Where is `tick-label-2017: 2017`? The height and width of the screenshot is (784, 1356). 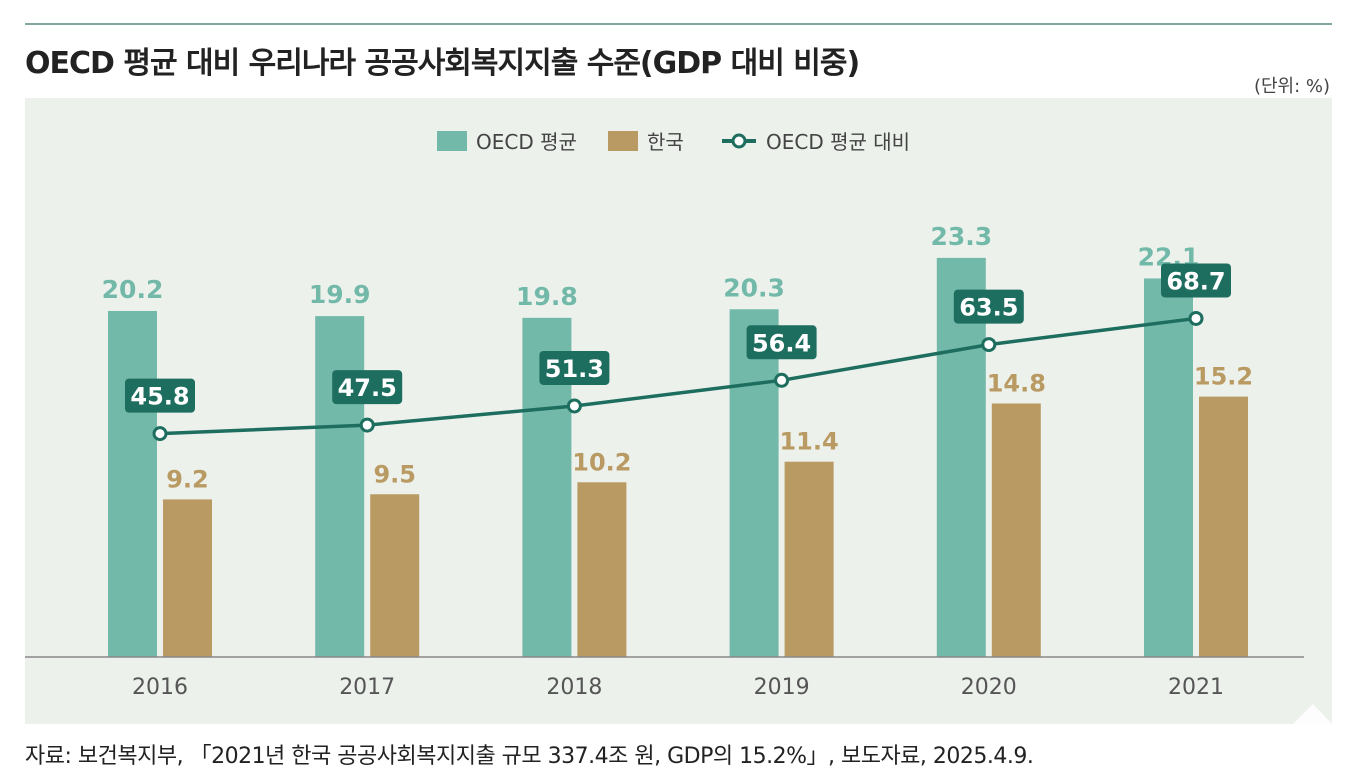 tick-label-2017: 2017 is located at coordinates (367, 687).